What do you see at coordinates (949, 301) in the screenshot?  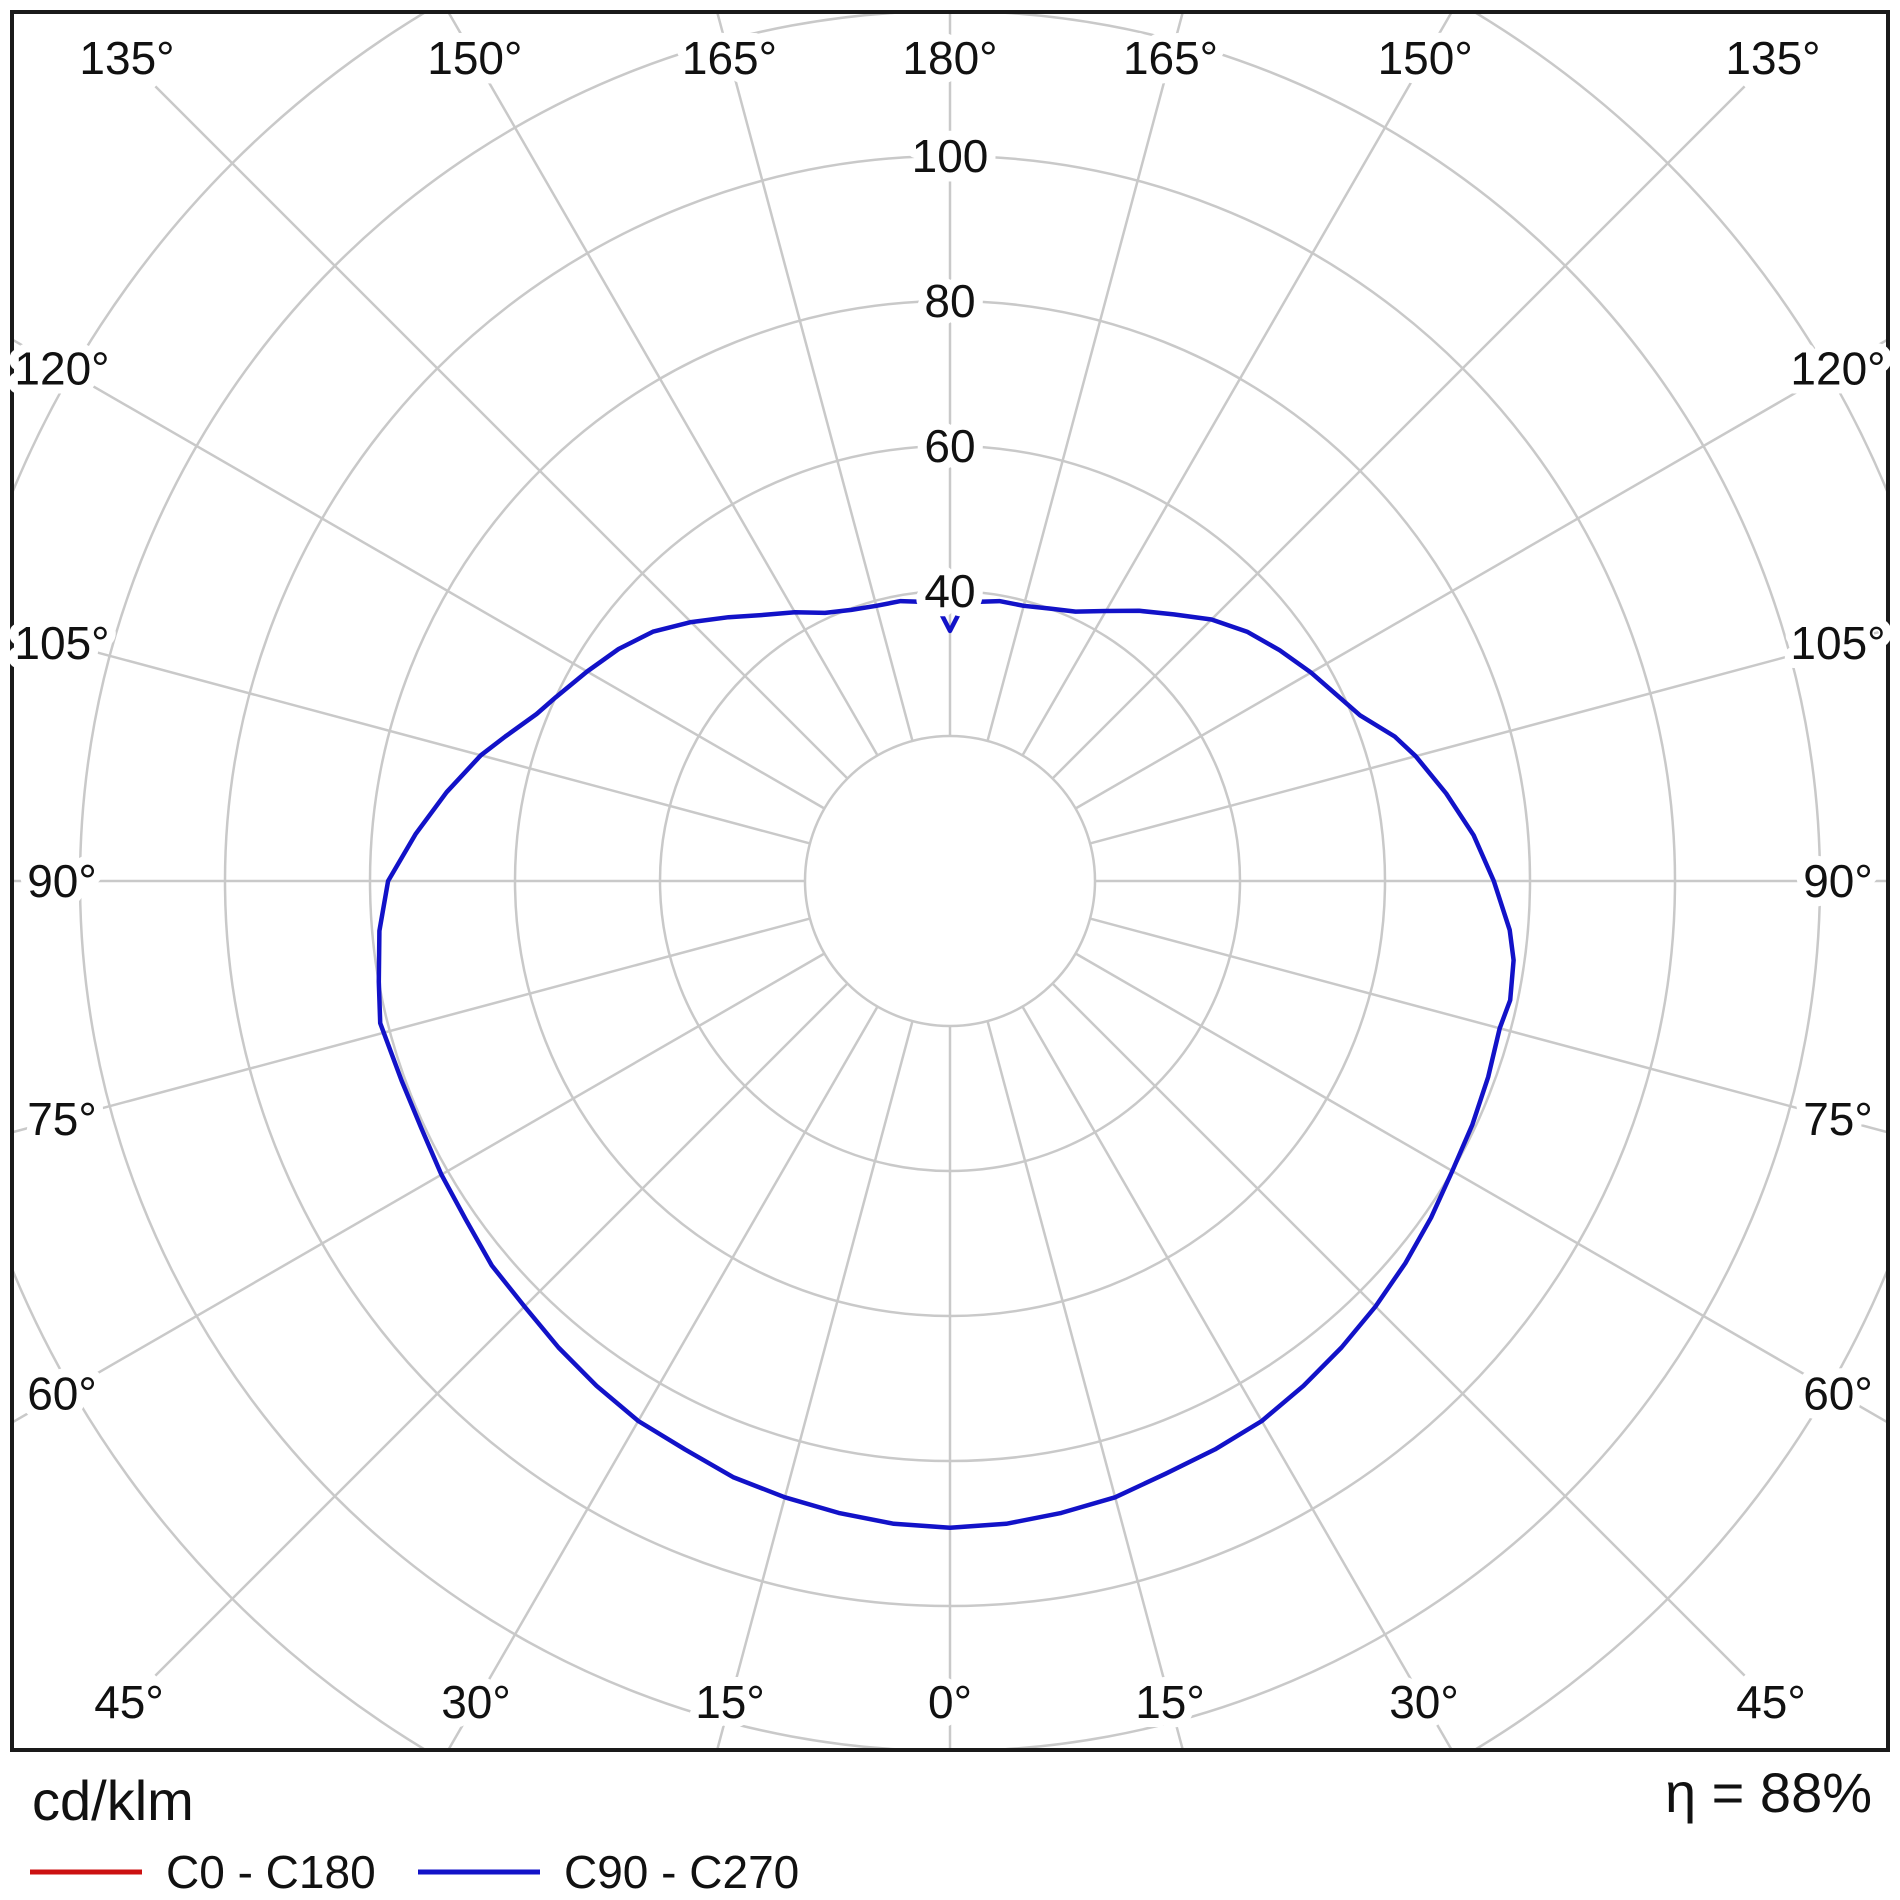 I see `radial-tick-label-80: 80` at bounding box center [949, 301].